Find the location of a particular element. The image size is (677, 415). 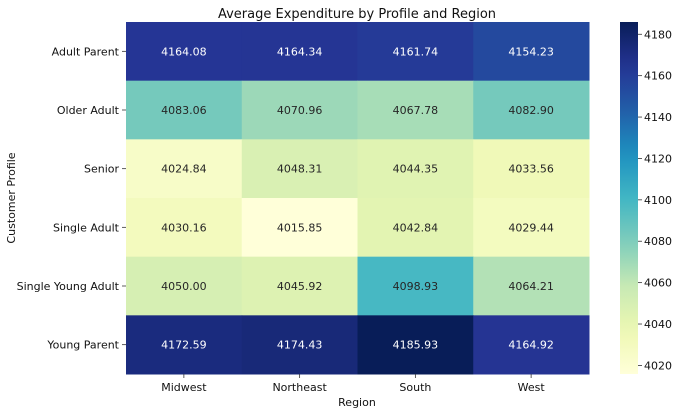

cell-value-label: 4174.43 is located at coordinates (300, 345).